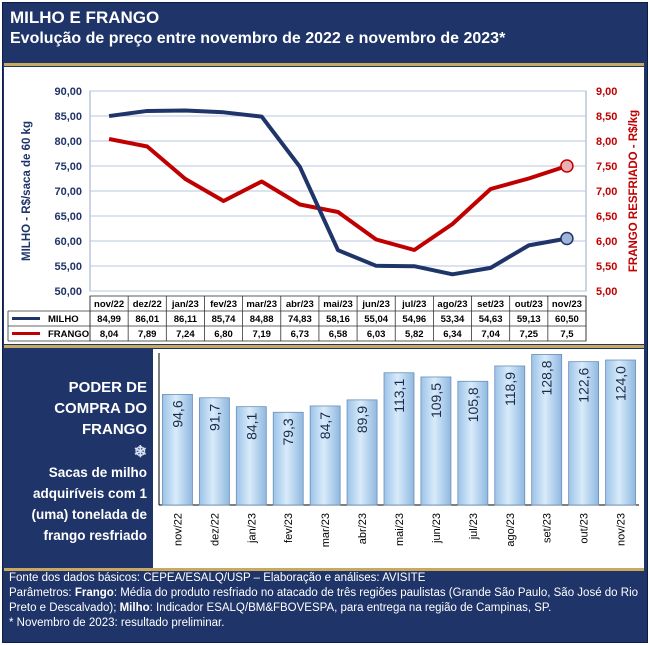 Image resolution: width=650 pixels, height=645 pixels. Describe the element at coordinates (107, 387) in the screenshot. I see `panel-title-line: PODER DE` at that location.